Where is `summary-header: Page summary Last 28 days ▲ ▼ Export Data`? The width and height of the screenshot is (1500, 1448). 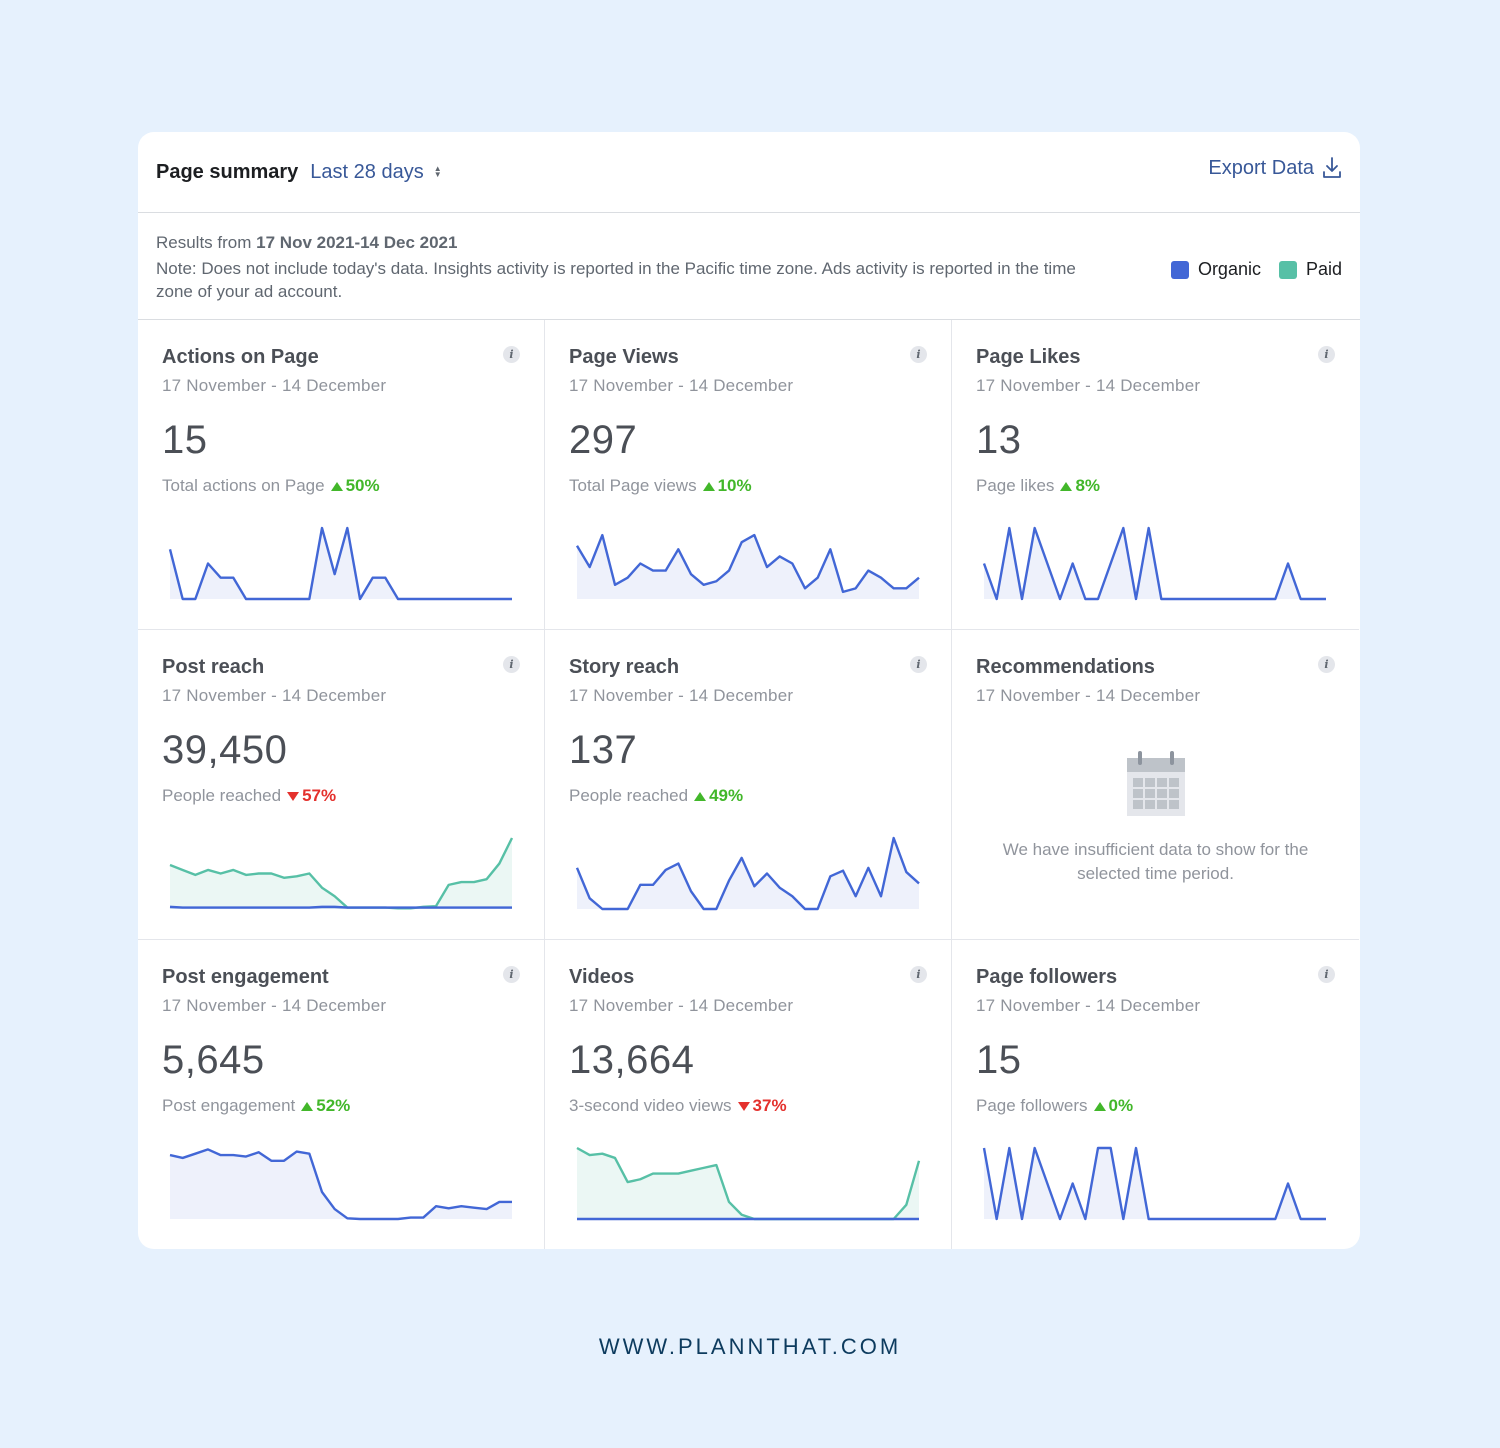 summary-header: Page summary Last 28 days ▲ ▼ Export Data is located at coordinates (749, 172).